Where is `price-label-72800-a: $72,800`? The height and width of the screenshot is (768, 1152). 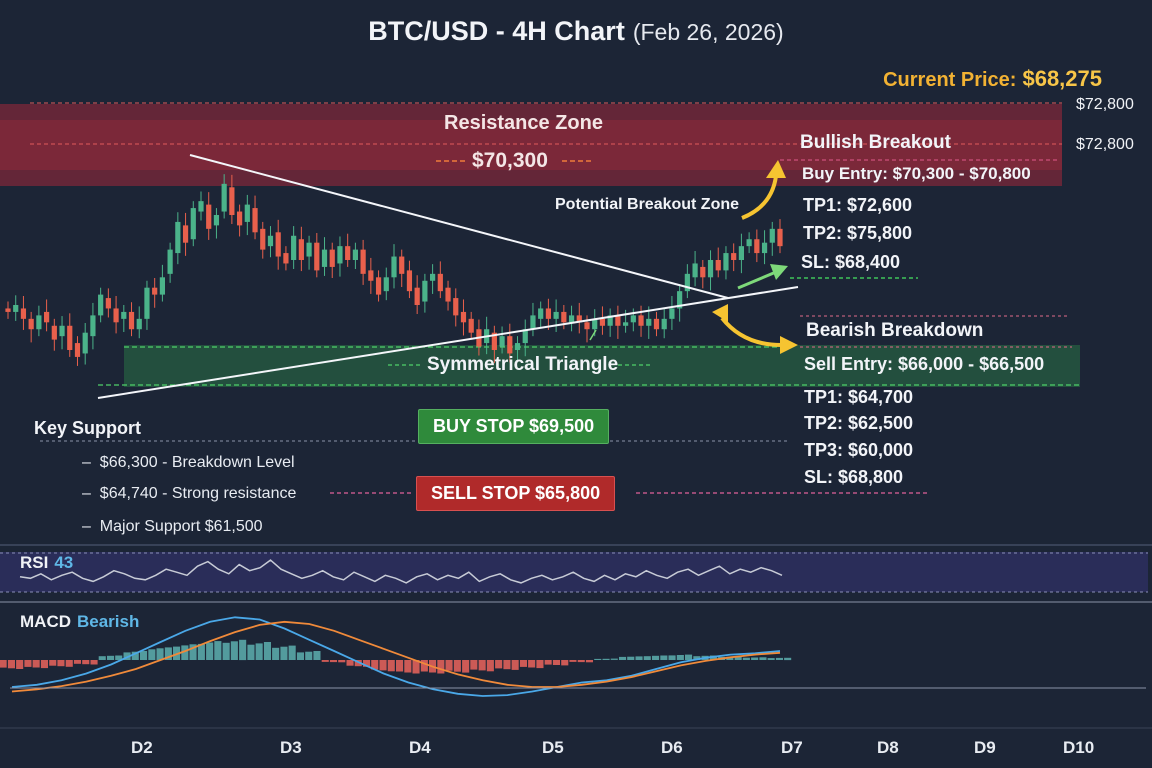
price-label-72800-a: $72,800 is located at coordinates (1105, 104).